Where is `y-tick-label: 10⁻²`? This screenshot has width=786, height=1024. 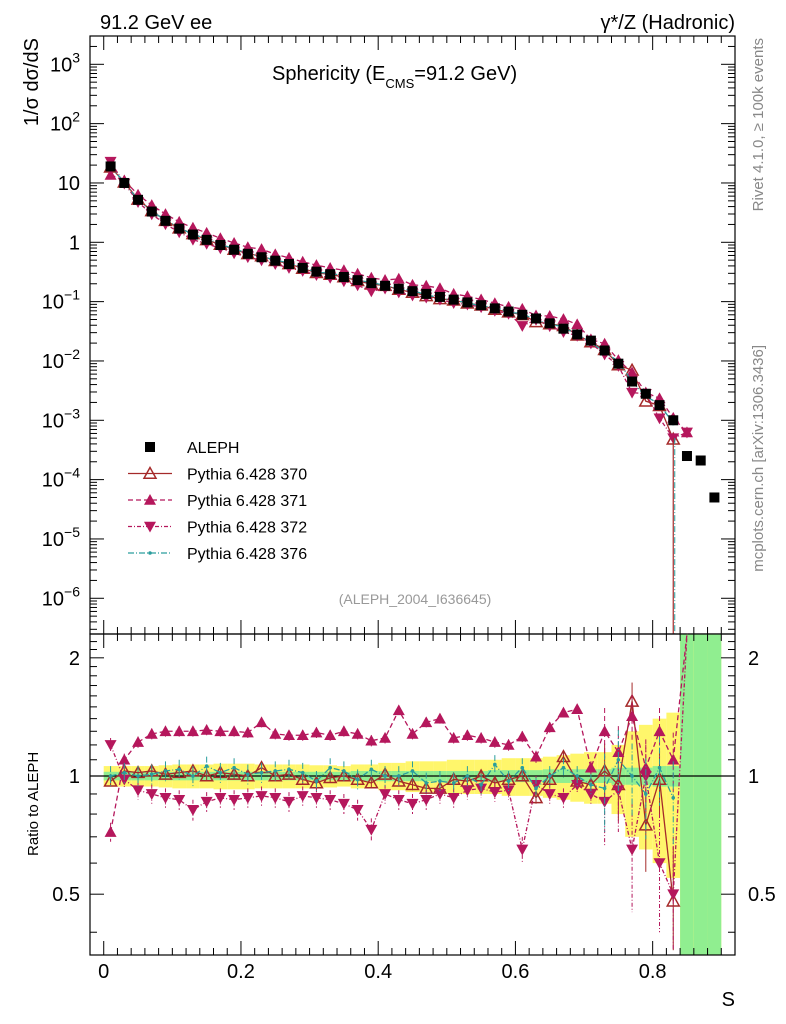 y-tick-label: 10⁻² is located at coordinates (61, 359).